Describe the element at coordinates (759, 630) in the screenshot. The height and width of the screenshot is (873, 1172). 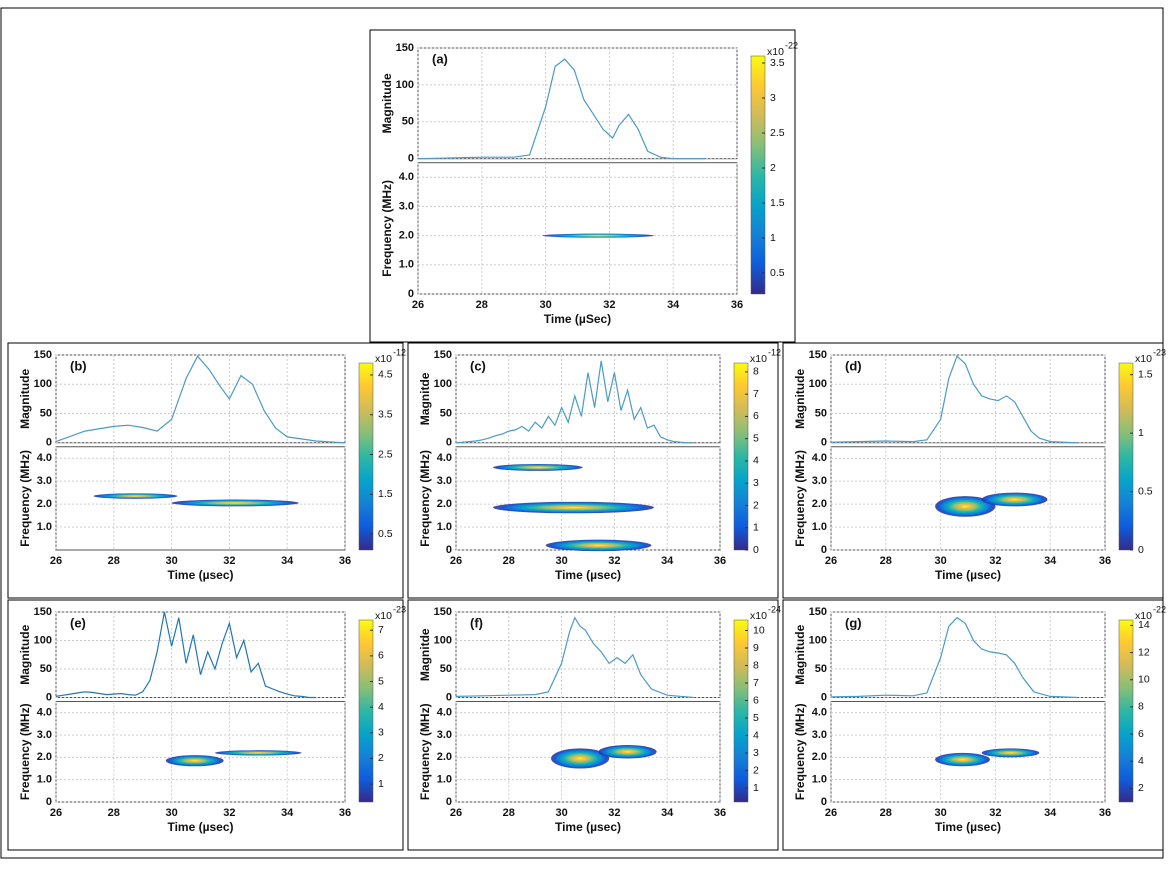
I see `colorbar-tick-label: 10` at that location.